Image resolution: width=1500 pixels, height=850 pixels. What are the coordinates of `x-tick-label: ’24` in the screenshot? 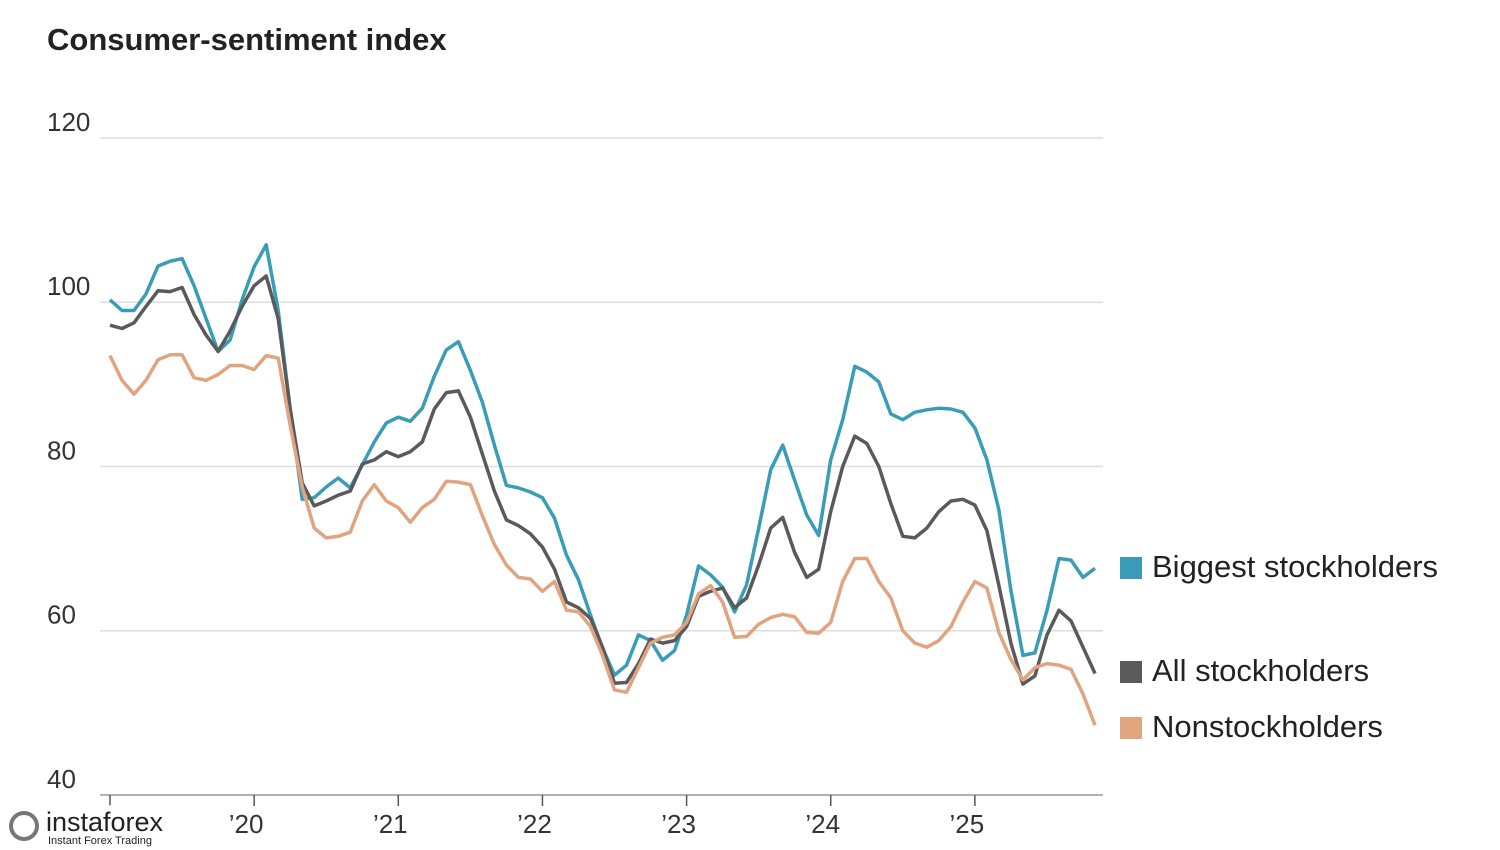 It's located at (822, 824).